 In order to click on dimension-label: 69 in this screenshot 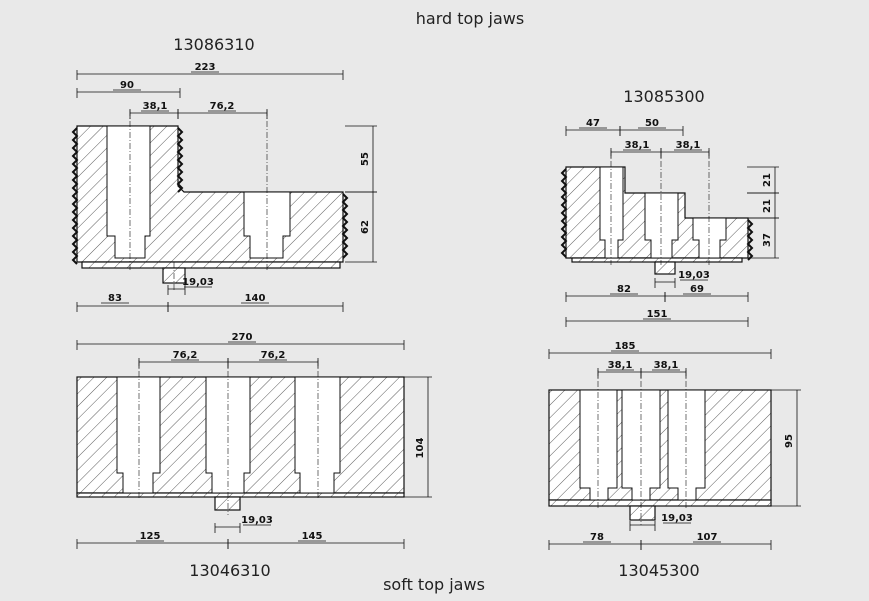, I will do `click(697, 289)`.